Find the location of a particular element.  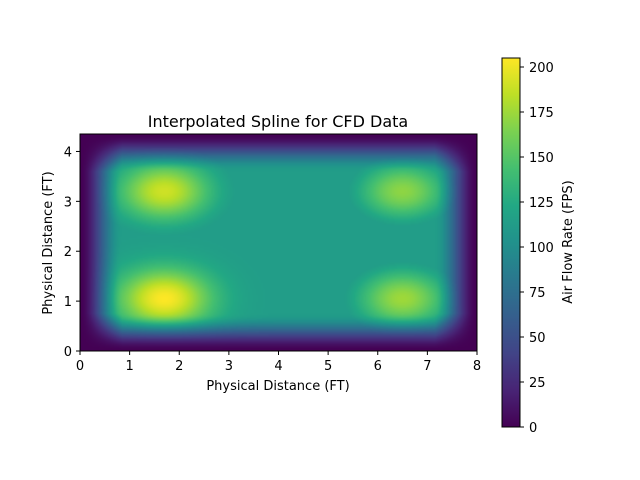

x-tick-label: 2 is located at coordinates (179, 366).